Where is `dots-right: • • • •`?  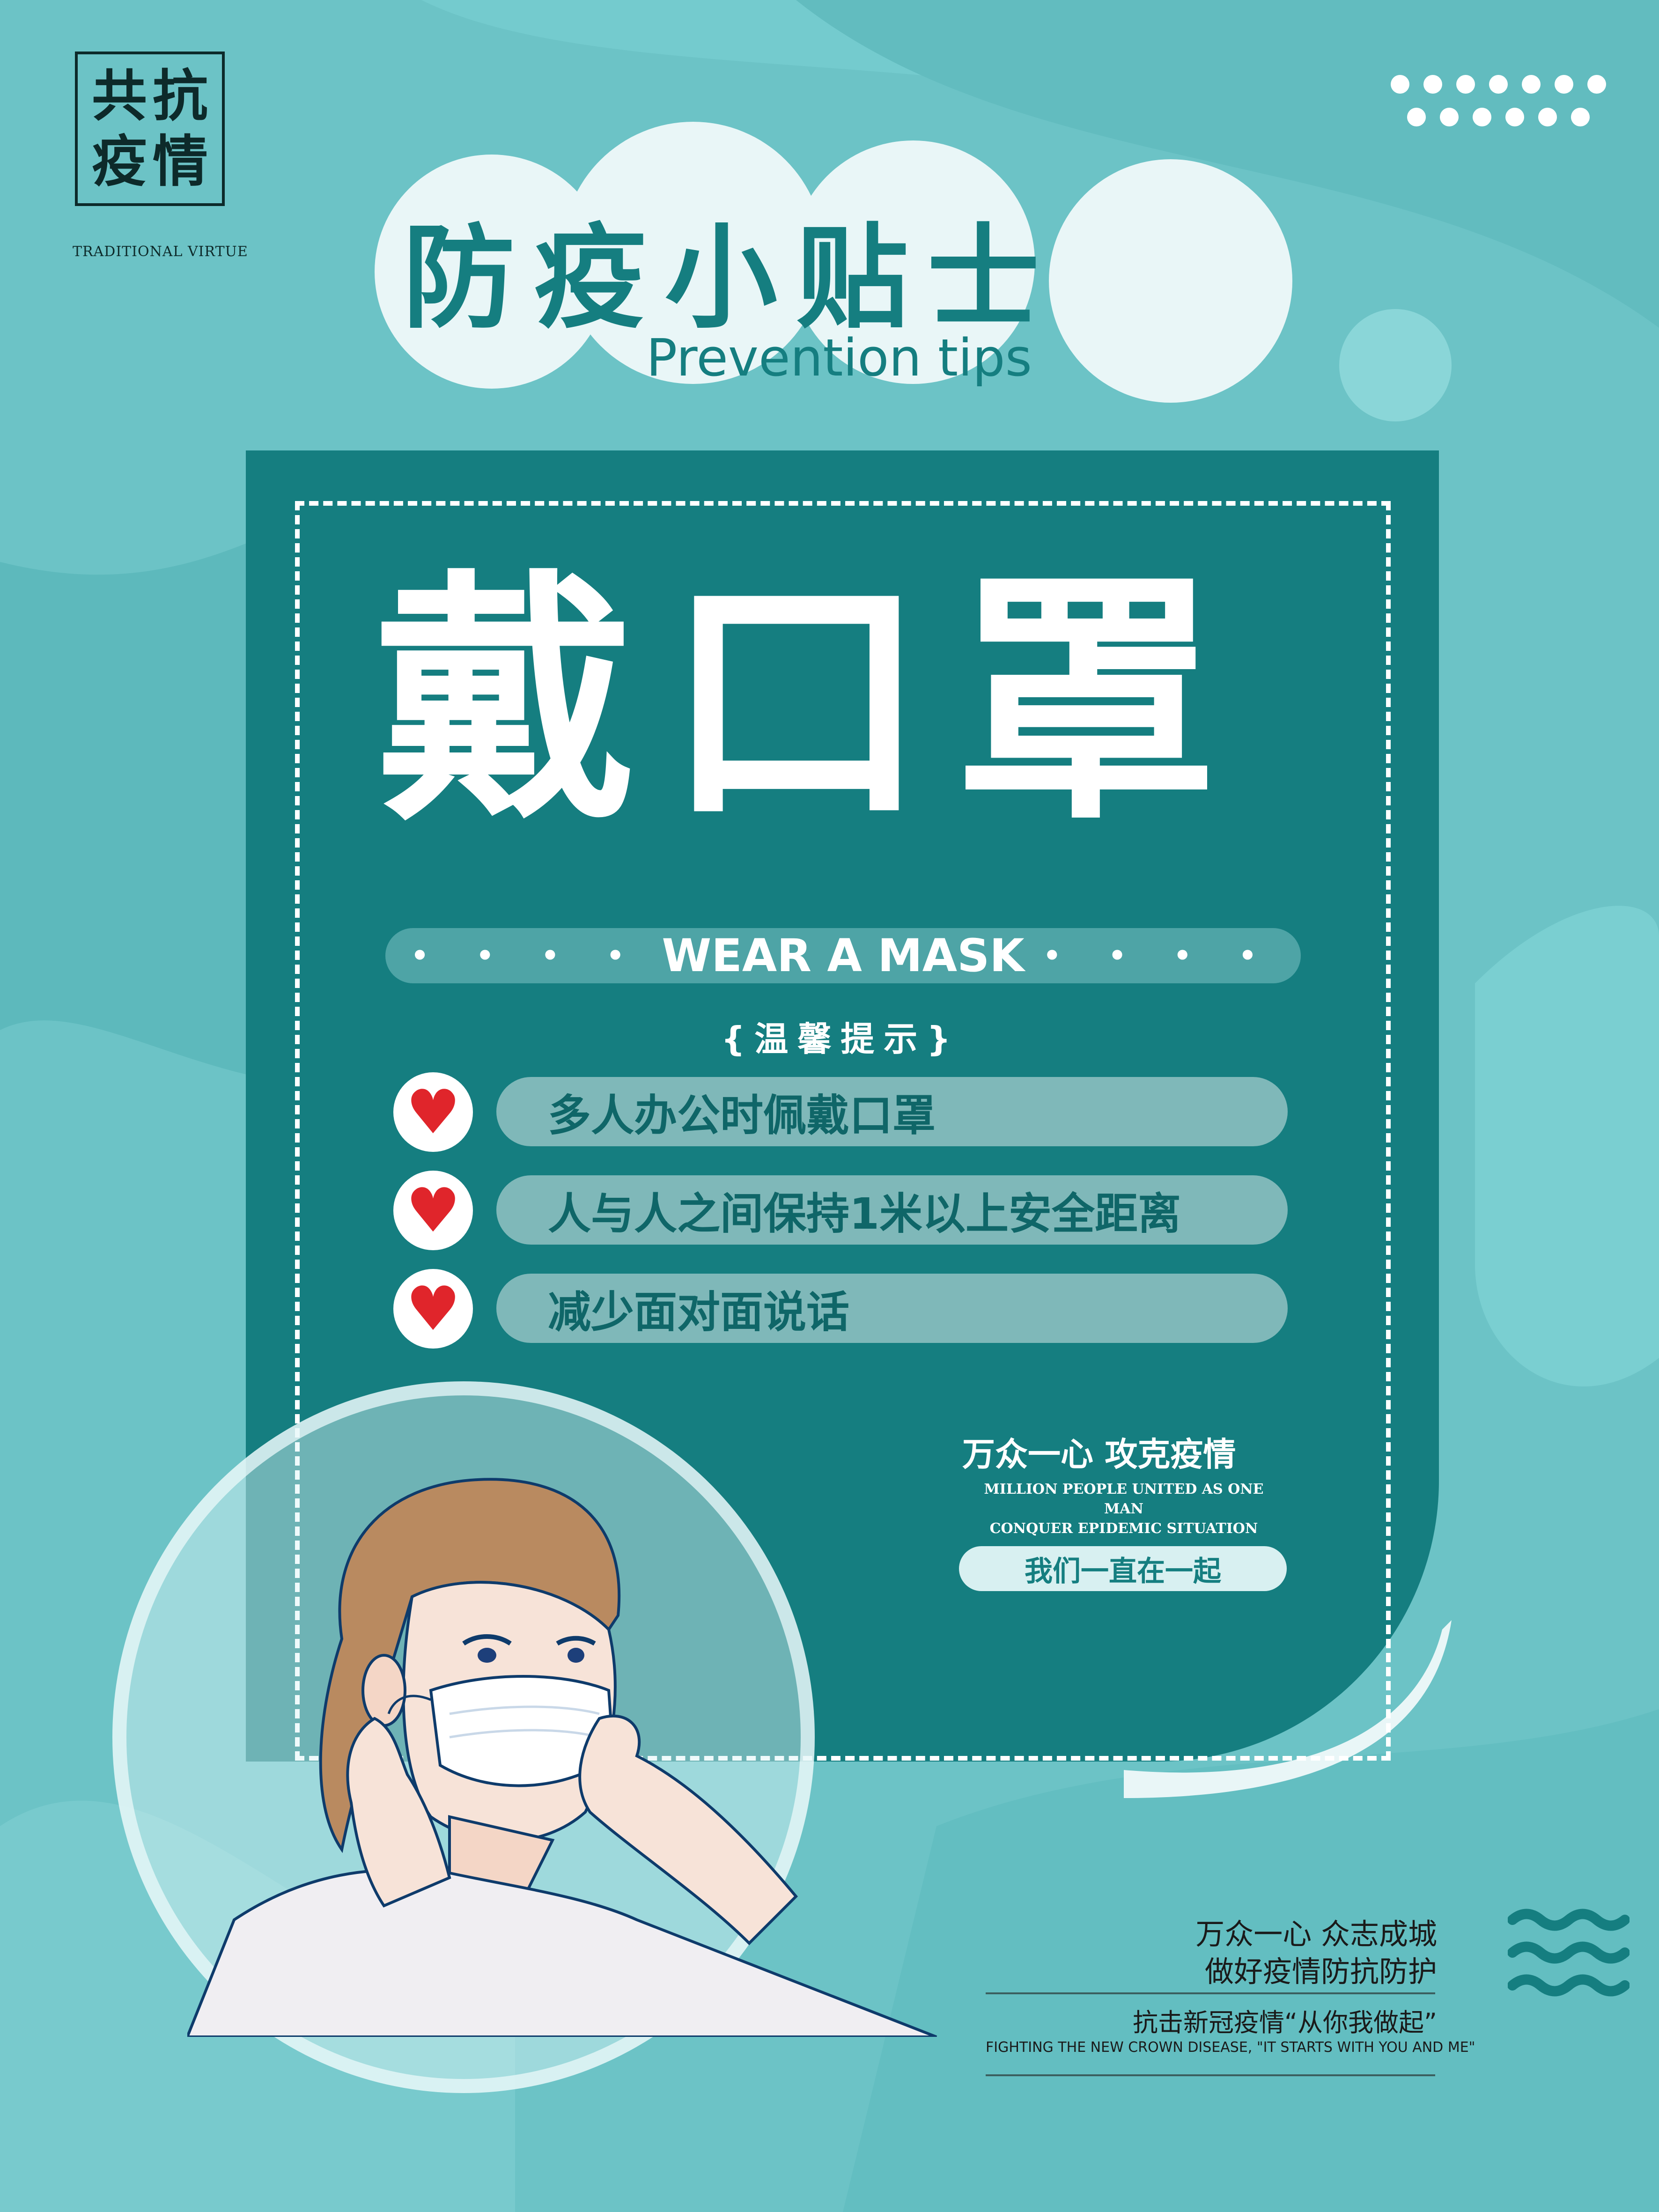 dots-right: • • • • is located at coordinates (1160, 956).